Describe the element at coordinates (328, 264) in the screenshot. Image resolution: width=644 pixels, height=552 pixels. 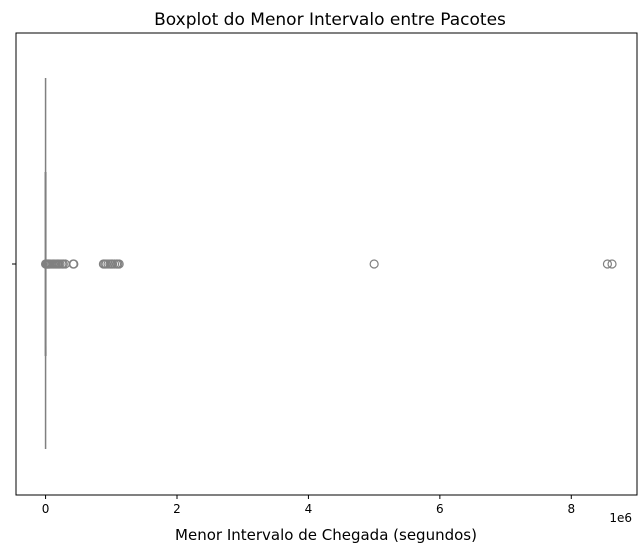
I see `outliers-group` at that location.